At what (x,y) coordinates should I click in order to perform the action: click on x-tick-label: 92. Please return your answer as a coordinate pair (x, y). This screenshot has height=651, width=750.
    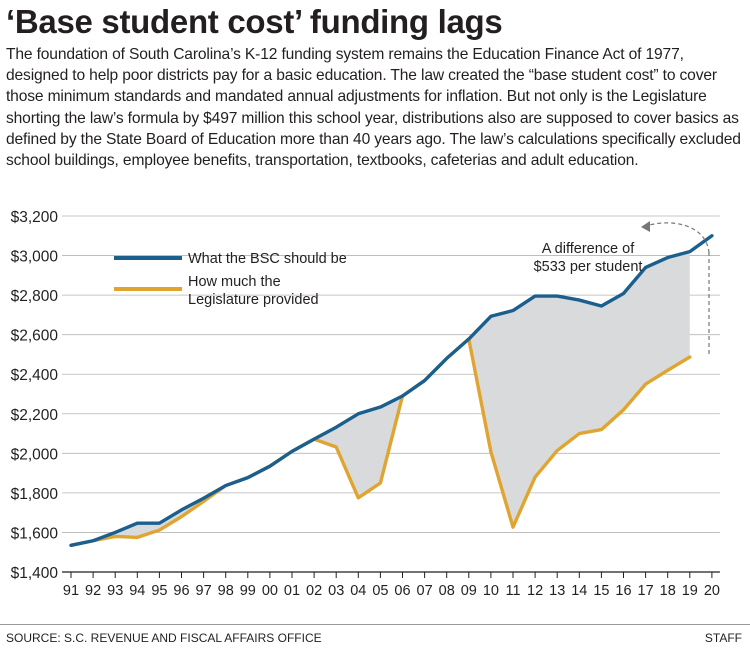
    Looking at the image, I should click on (93, 591).